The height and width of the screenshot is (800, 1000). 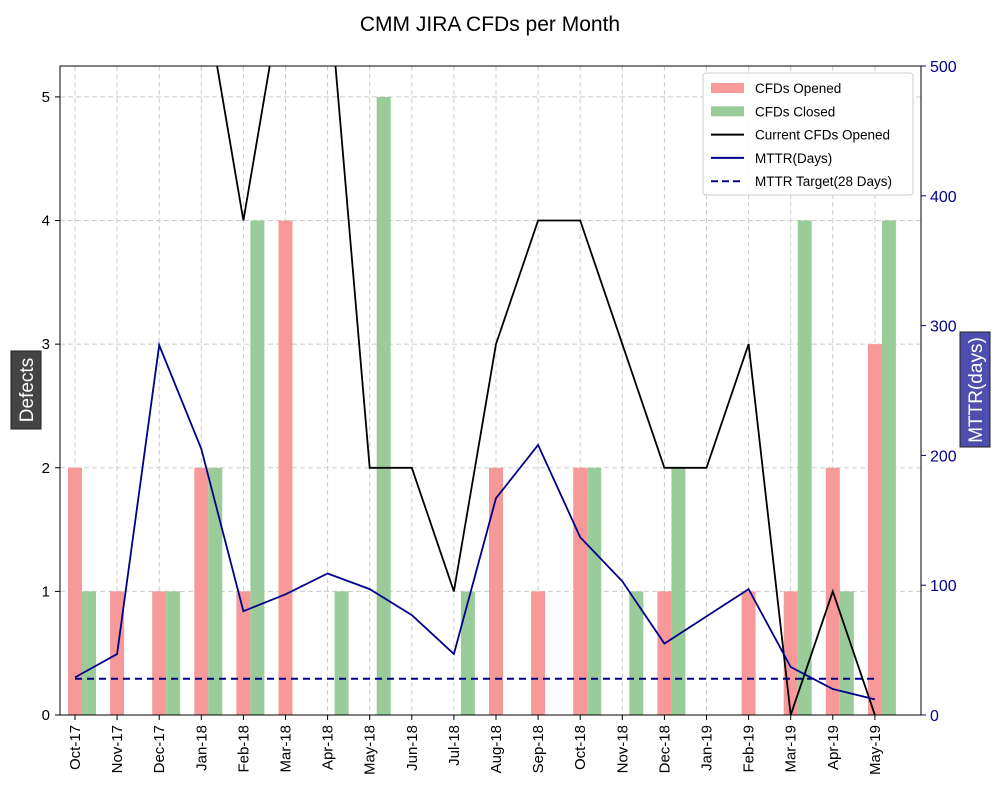 I want to click on legend-label: MTTR(Days), so click(x=793, y=158).